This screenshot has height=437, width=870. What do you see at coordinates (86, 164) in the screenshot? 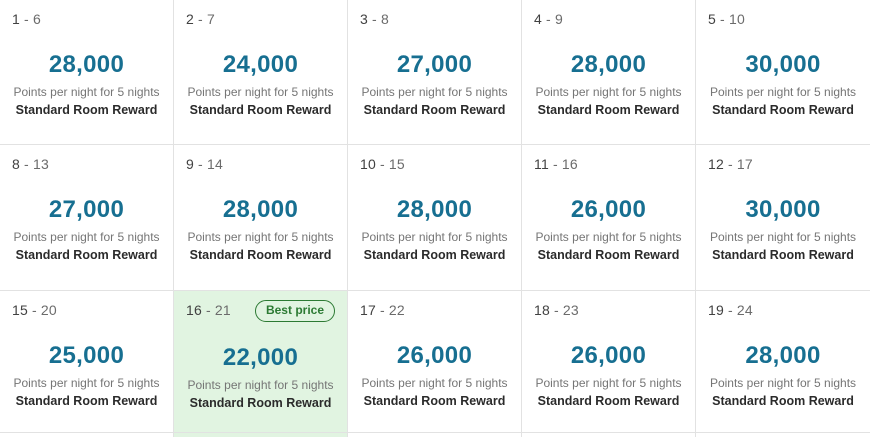
I see `cell-header: 8- 13 Best price` at bounding box center [86, 164].